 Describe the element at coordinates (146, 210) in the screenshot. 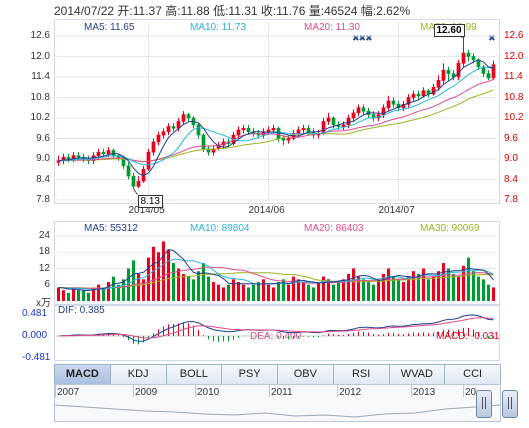

I see `price-xtick: 2014/05` at that location.